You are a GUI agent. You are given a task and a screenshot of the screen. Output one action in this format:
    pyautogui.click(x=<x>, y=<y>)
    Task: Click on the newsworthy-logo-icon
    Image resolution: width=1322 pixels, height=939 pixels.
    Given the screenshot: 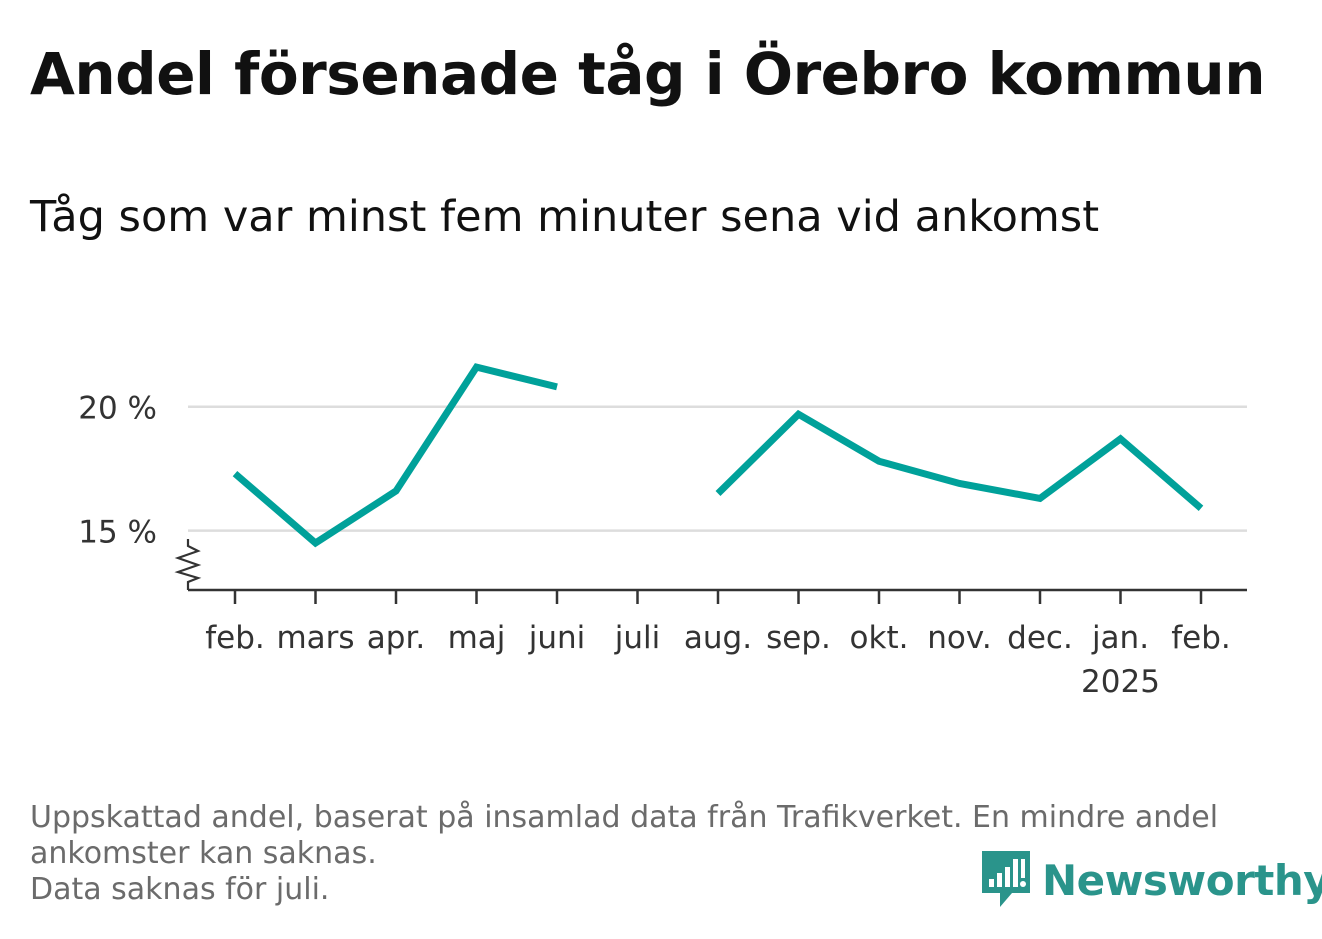 What is the action you would take?
    pyautogui.click(x=1006, y=879)
    